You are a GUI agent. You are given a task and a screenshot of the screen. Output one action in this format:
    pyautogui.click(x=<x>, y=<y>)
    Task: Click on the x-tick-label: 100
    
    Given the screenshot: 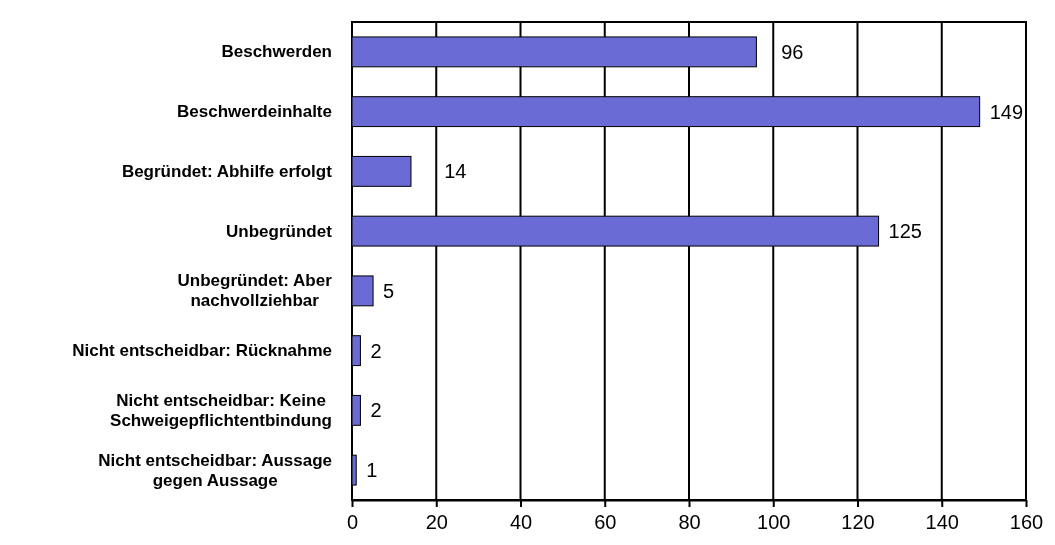 What is the action you would take?
    pyautogui.click(x=774, y=522)
    